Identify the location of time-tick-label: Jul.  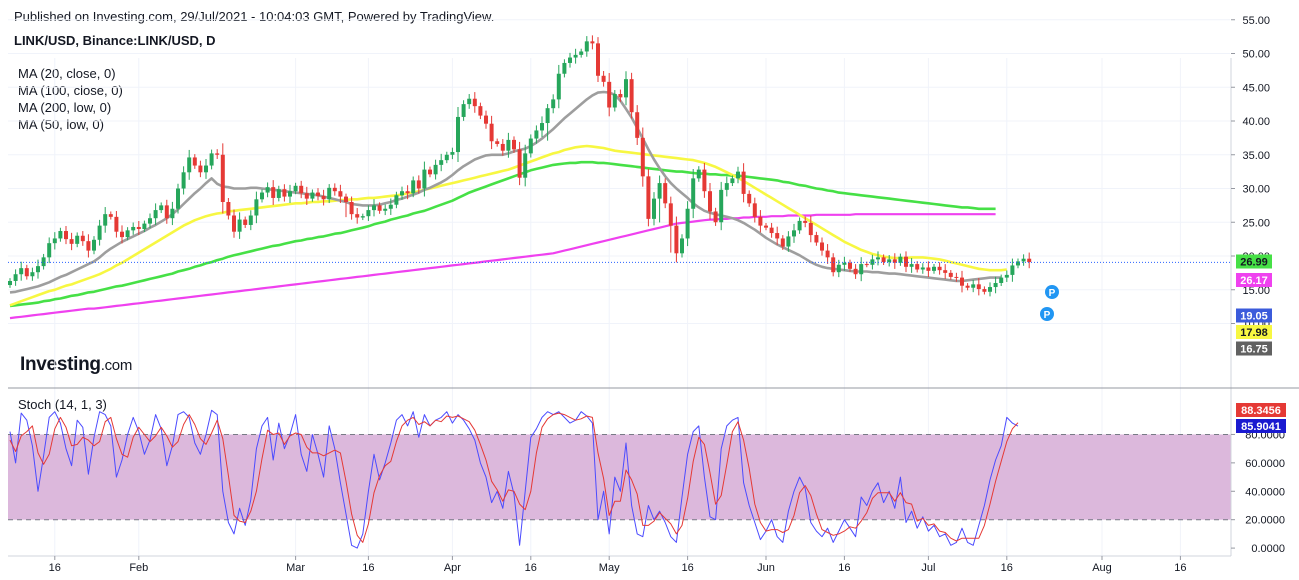
(928, 568).